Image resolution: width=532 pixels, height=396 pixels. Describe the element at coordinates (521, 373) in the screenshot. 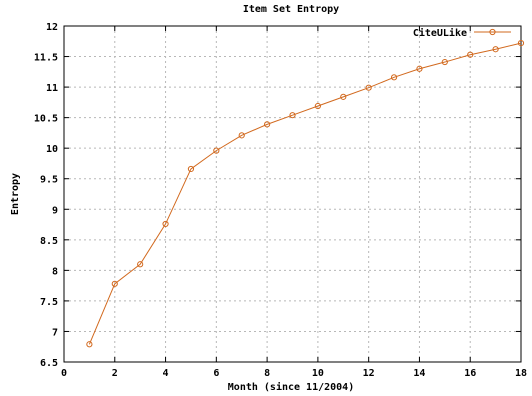

I see `x-tick-label: 18` at that location.